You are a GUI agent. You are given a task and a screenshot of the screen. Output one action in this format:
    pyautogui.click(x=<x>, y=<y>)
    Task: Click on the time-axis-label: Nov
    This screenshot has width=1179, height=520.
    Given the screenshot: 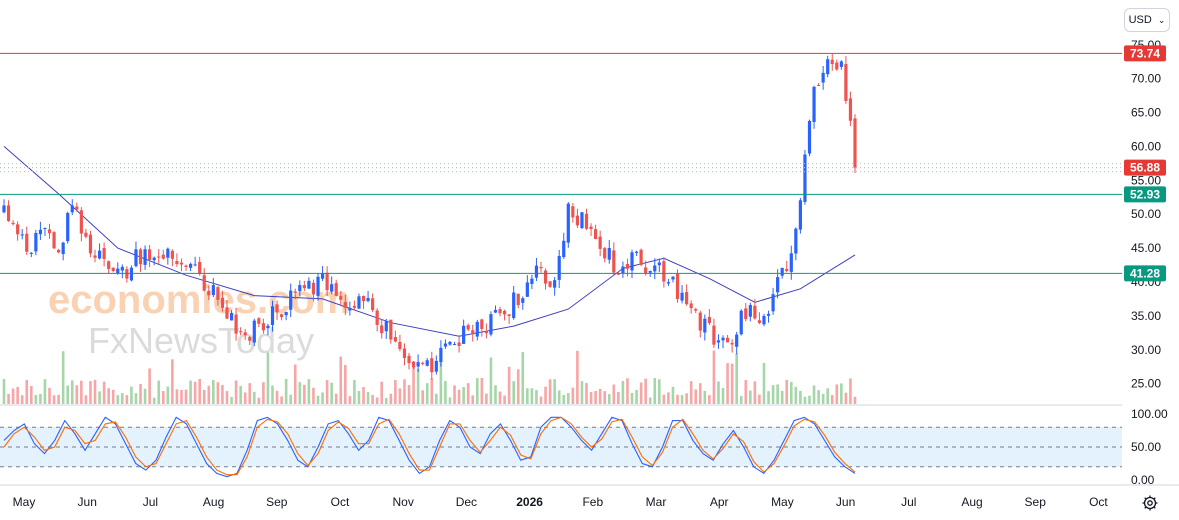 What is the action you would take?
    pyautogui.click(x=403, y=502)
    